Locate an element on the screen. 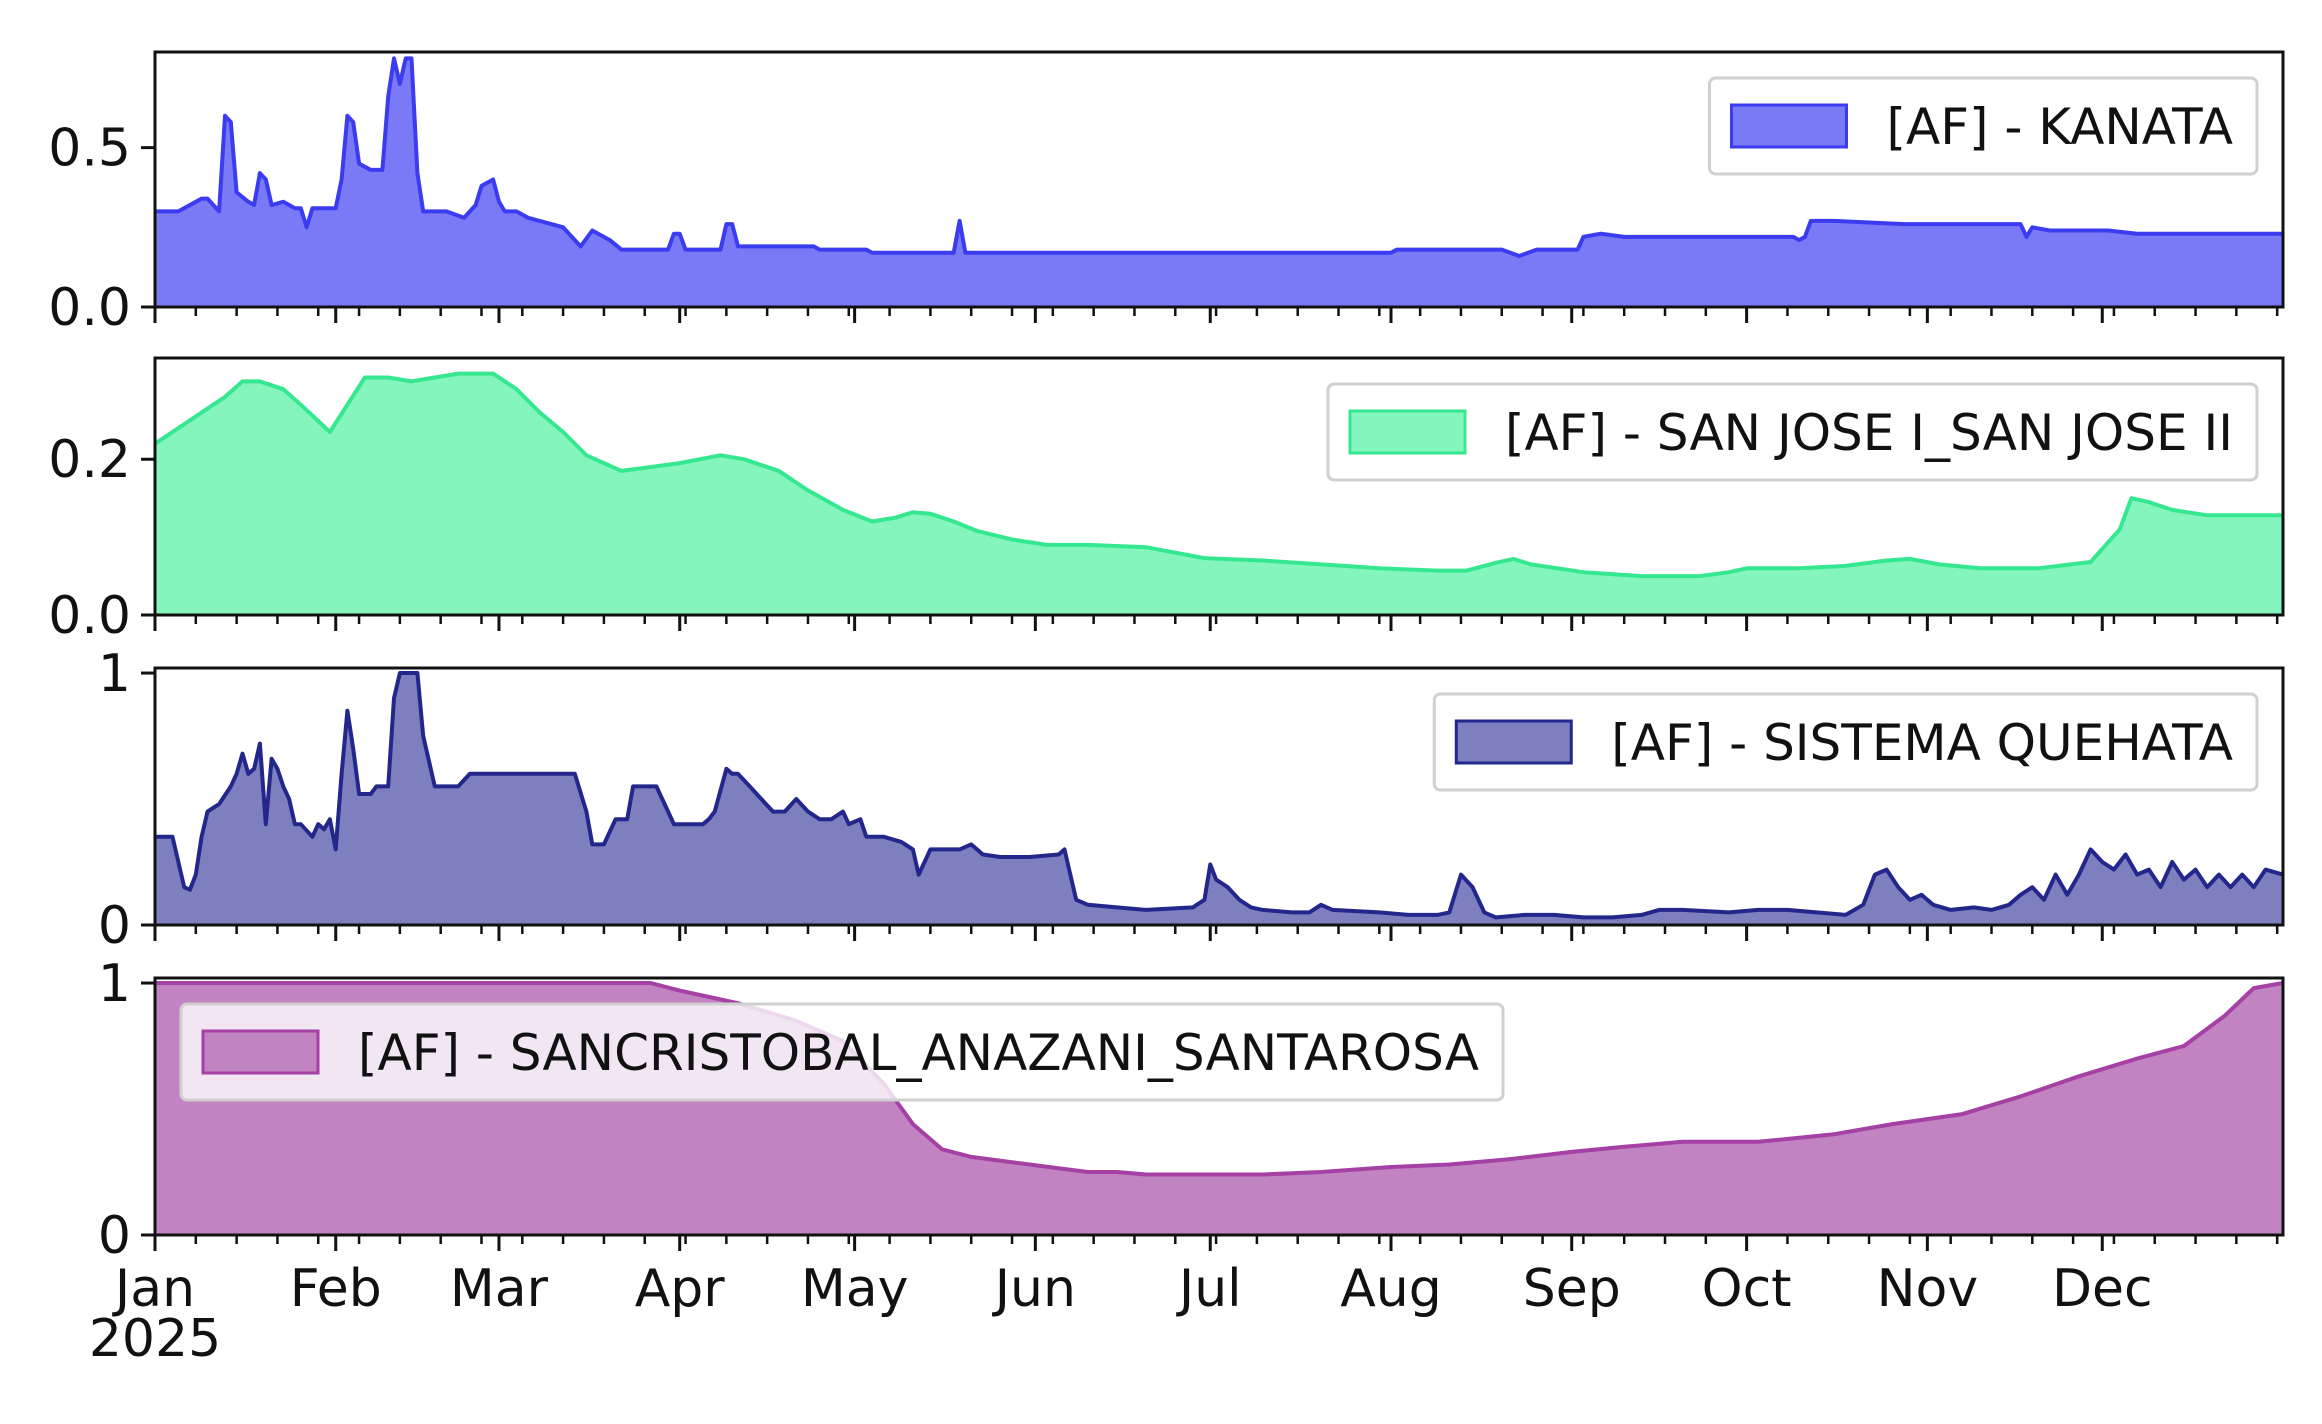 This screenshot has width=2322, height=1424. x-tick-label-jan: Jan is located at coordinates (153, 1289).